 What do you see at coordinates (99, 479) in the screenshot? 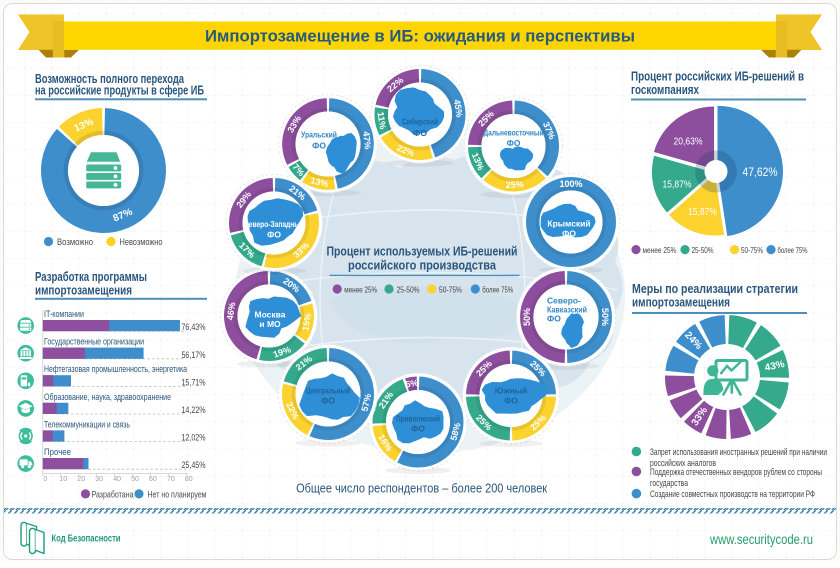
I see `svg-text: 30` at bounding box center [99, 479].